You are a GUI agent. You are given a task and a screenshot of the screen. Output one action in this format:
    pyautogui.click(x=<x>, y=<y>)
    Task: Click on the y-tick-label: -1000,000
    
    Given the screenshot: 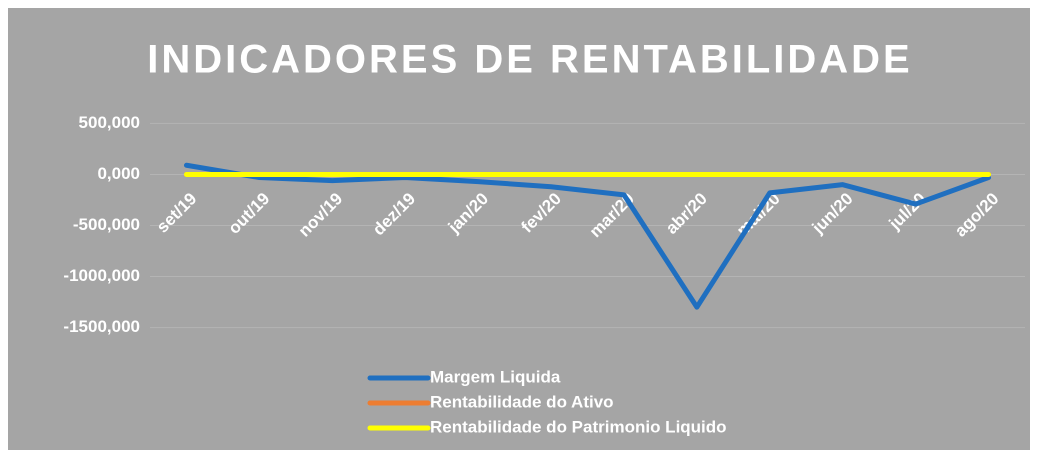 What is the action you would take?
    pyautogui.click(x=101, y=275)
    